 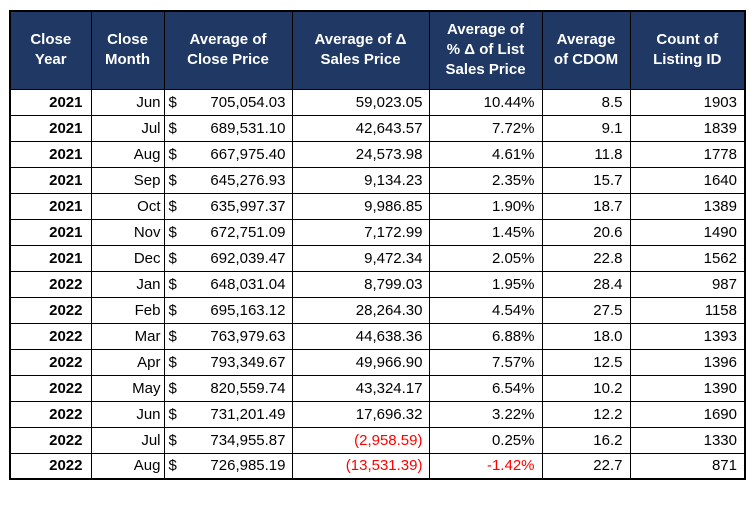 What do you see at coordinates (360, 102) in the screenshot?
I see `cell-avg-delta-sales-price: 59,023.05` at bounding box center [360, 102].